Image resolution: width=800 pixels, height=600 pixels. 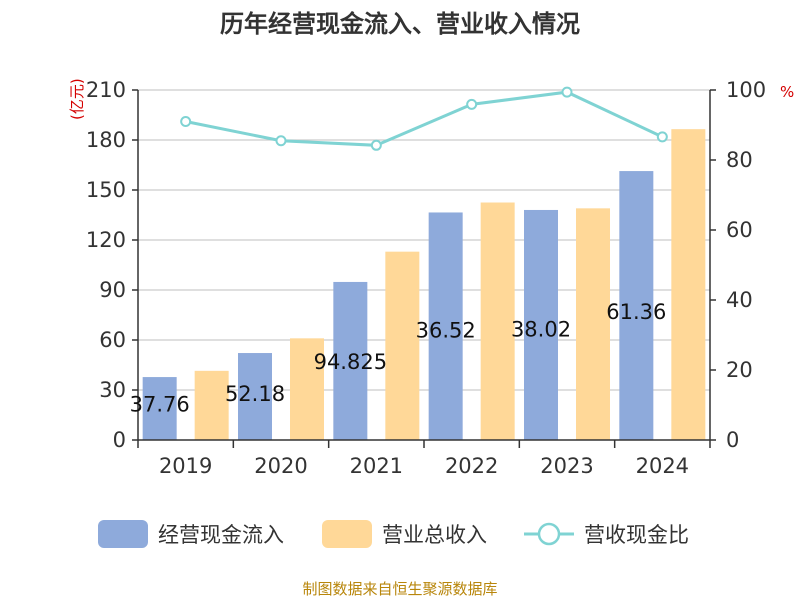 What do you see at coordinates (739, 230) in the screenshot?
I see `right-tick-label: 60` at bounding box center [739, 230].